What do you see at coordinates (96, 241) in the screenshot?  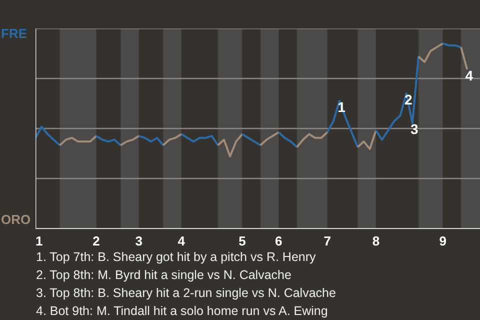 I see `x-tick-label: 2` at bounding box center [96, 241].